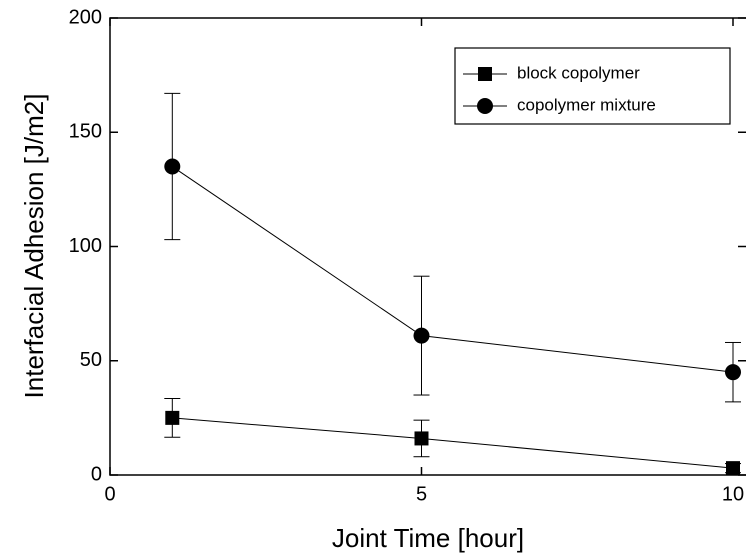 This screenshot has height=559, width=746. What do you see at coordinates (34, 246) in the screenshot?
I see `y-axis-title: Interfacial Adhesion [J/m2]` at bounding box center [34, 246].